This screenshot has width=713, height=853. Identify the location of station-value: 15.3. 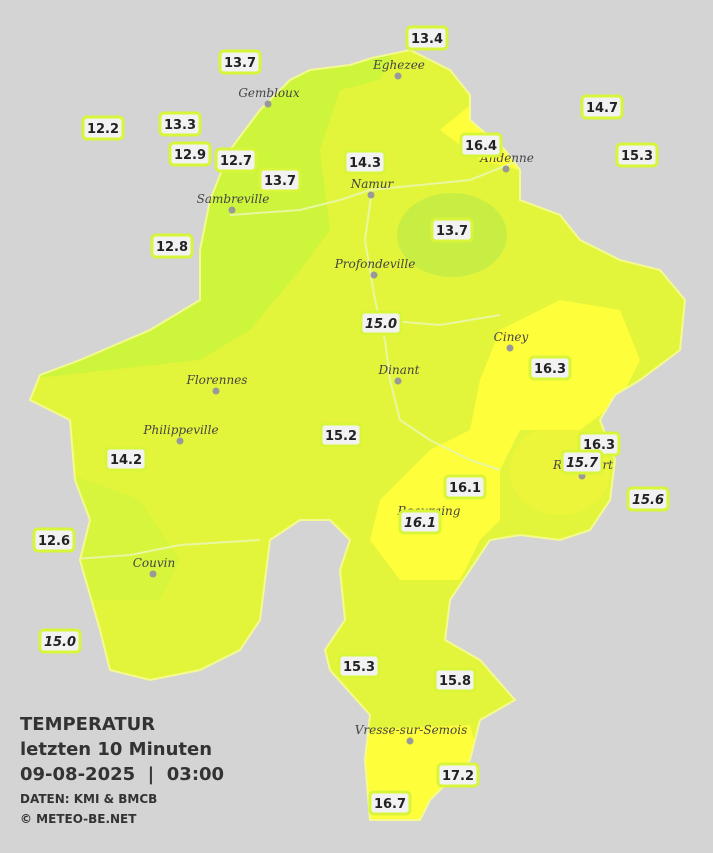
(637, 156).